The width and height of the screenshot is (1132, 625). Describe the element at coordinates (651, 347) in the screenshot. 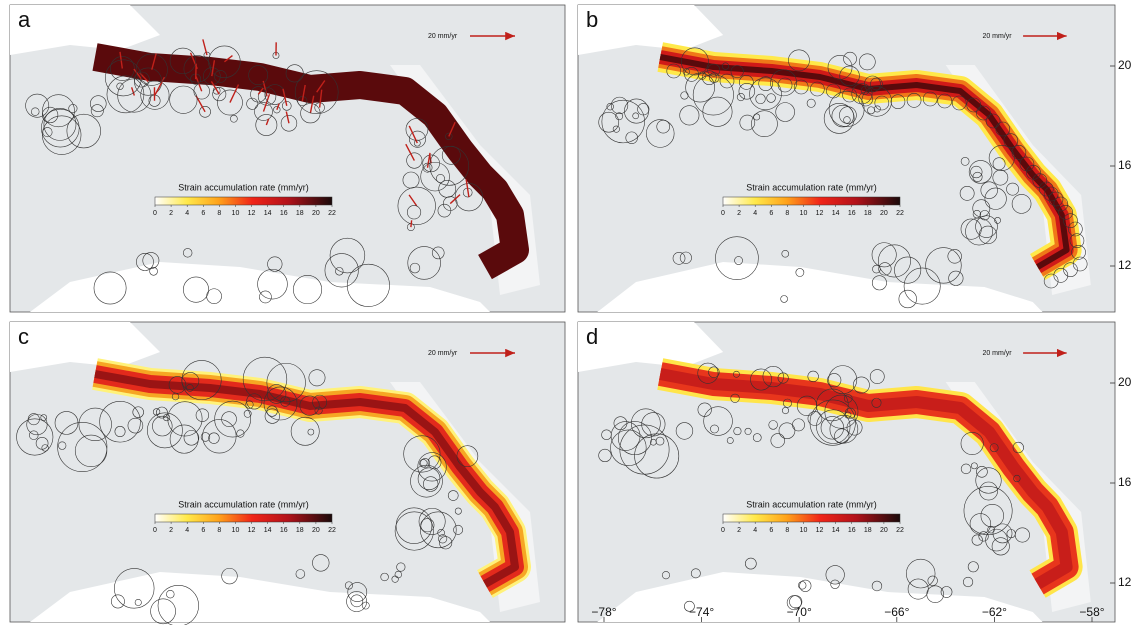

I see `land` at that location.